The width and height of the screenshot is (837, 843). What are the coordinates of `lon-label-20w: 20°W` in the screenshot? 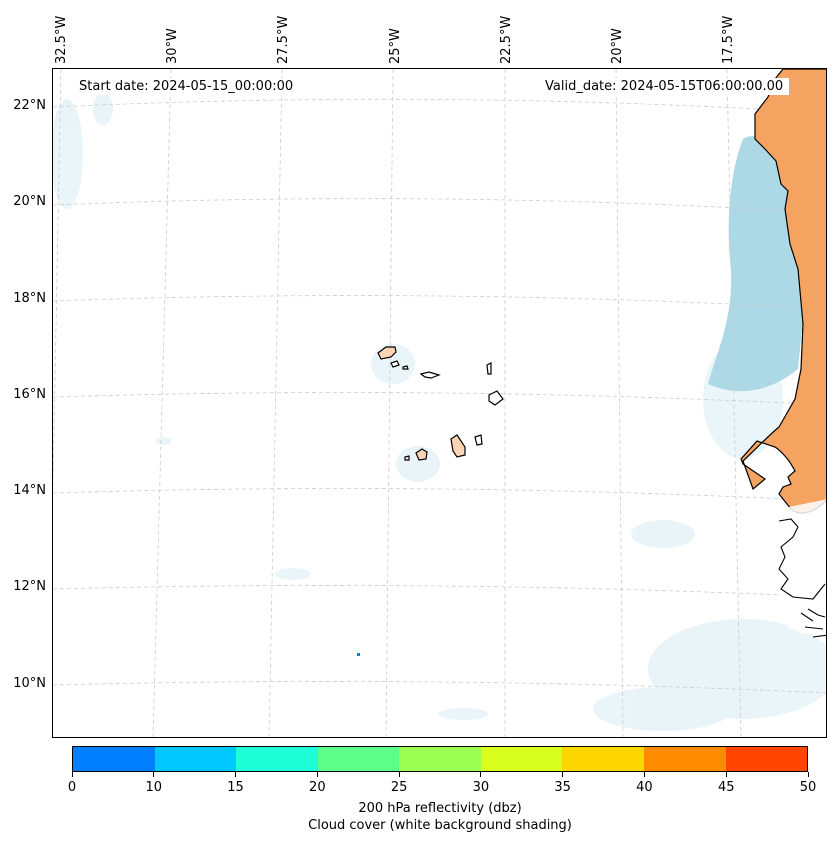 It's located at (617, 46).